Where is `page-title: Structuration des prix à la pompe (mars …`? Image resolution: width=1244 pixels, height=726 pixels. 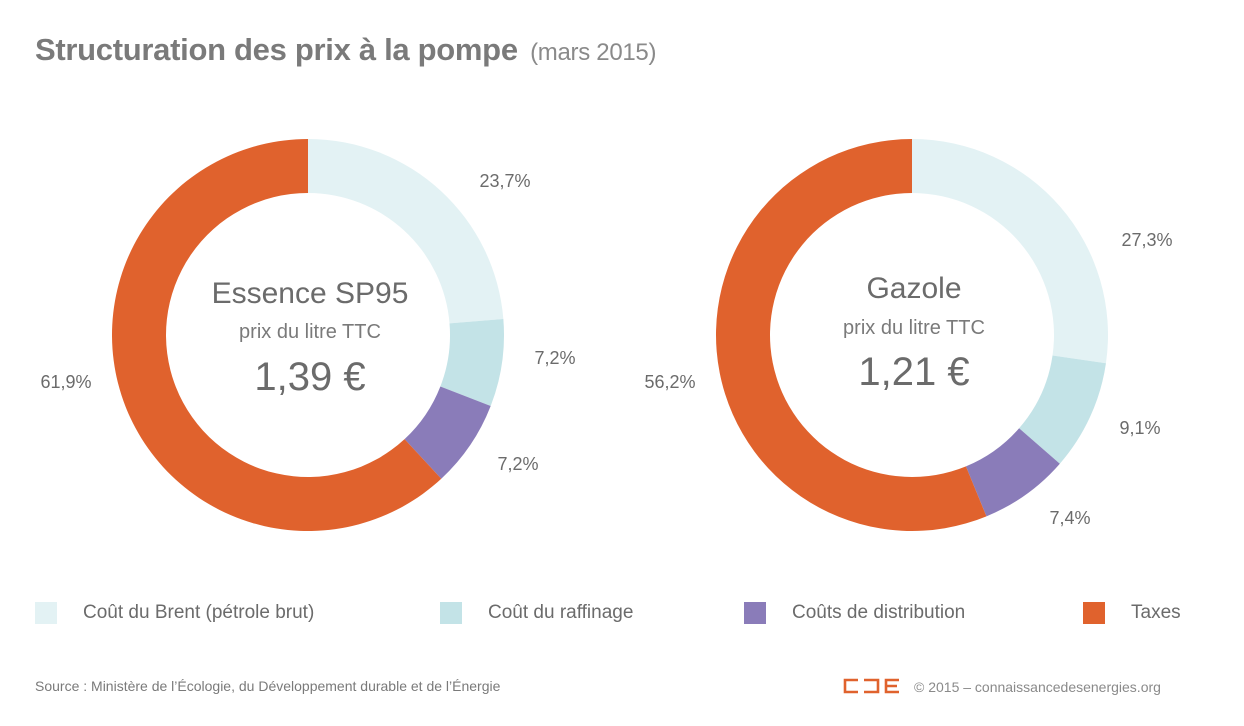
page-title: Structuration des prix à la pompe (mars … is located at coordinates (345, 50).